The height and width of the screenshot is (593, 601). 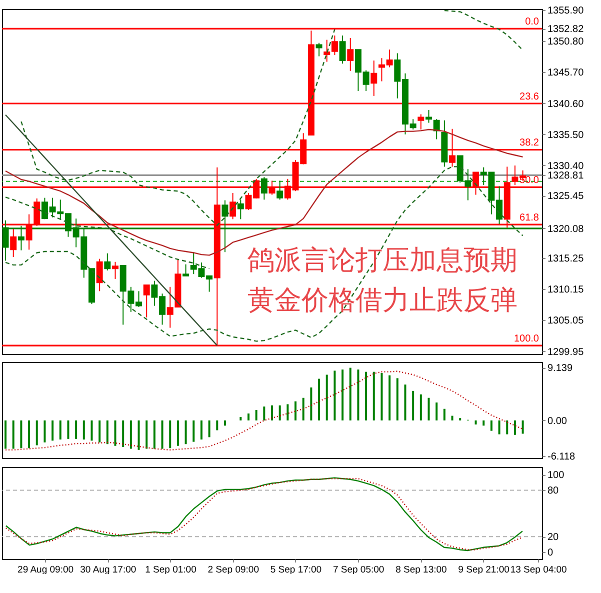 I want to click on annotation: 黄金价格借力止跌反弹, so click(x=383, y=300).